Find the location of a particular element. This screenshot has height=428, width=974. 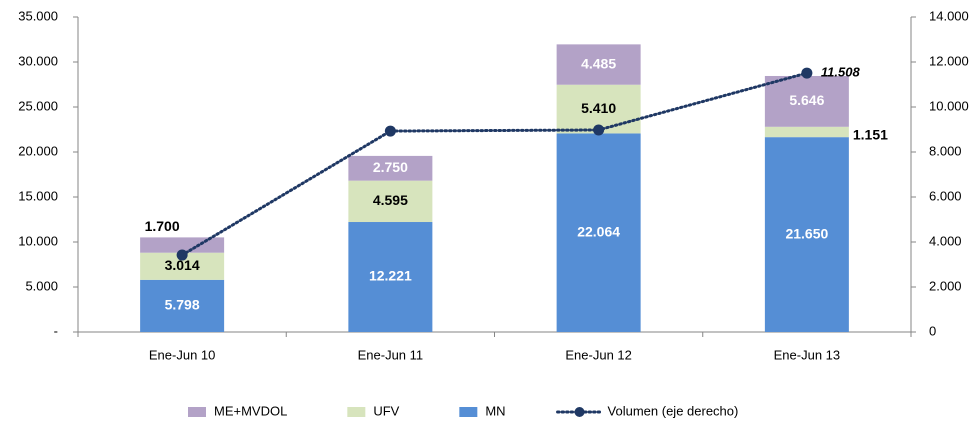

data-label: 1.700 is located at coordinates (162, 226).